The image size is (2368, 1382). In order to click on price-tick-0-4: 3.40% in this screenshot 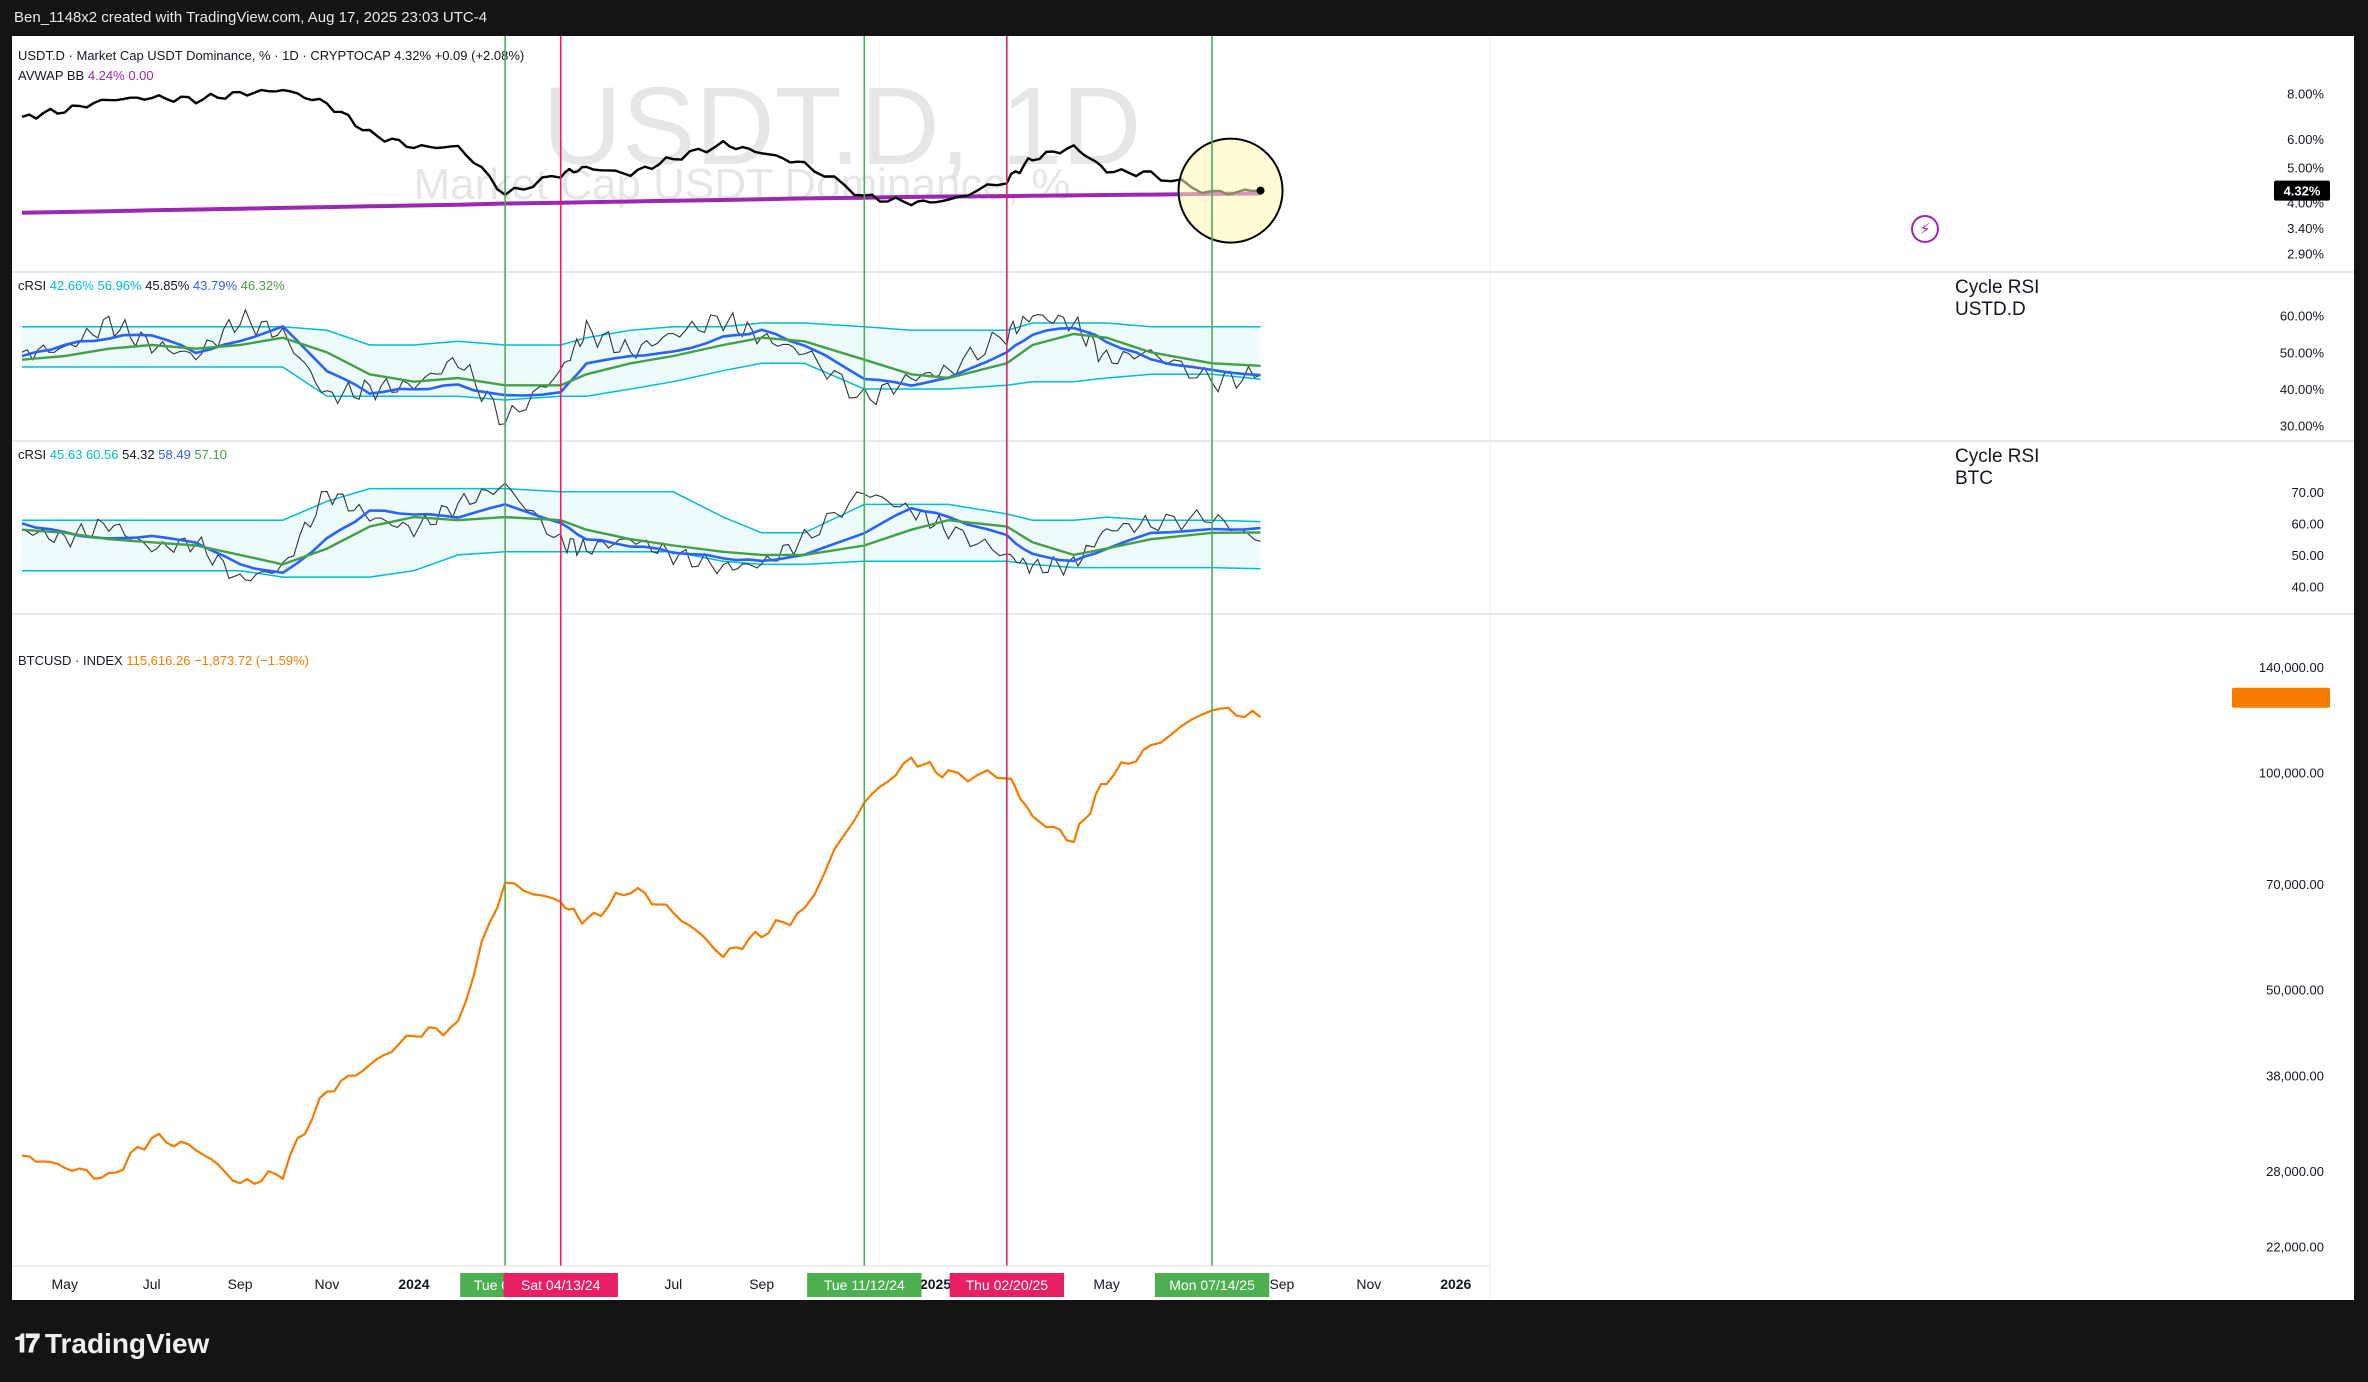, I will do `click(2305, 228)`.